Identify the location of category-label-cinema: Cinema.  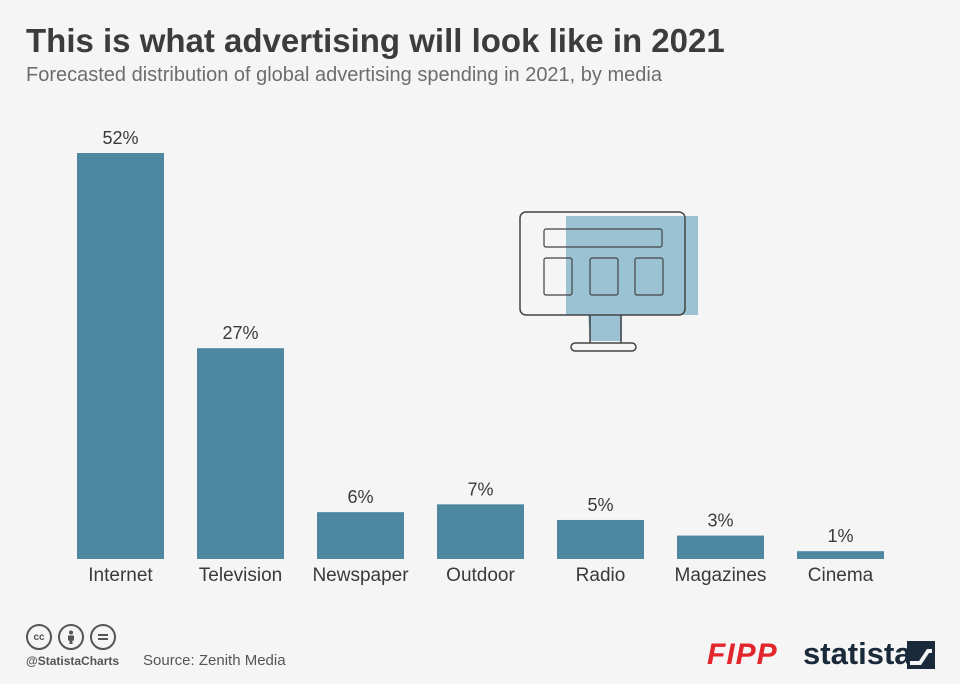
(841, 575).